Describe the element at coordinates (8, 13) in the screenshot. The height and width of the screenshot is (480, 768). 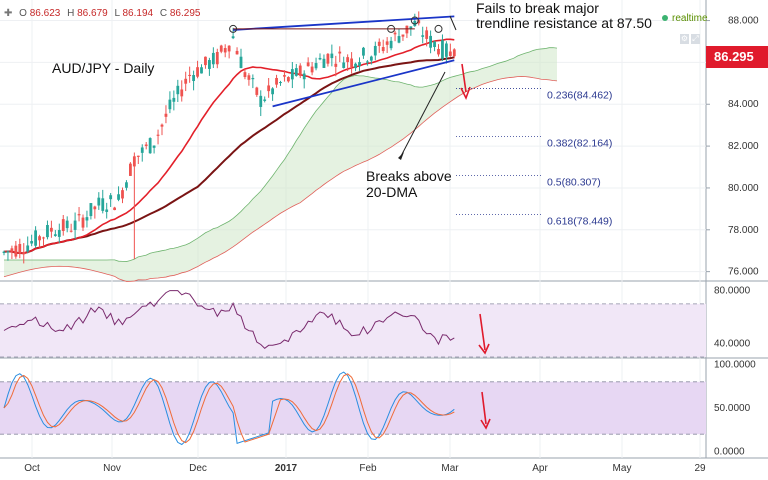
I see `crosshair-icon: ✚` at that location.